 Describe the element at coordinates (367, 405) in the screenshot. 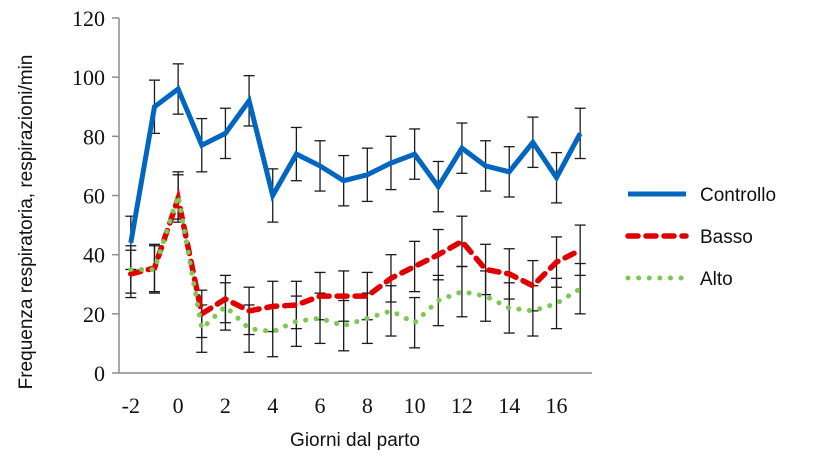

I see `x-tick-label: 8` at that location.